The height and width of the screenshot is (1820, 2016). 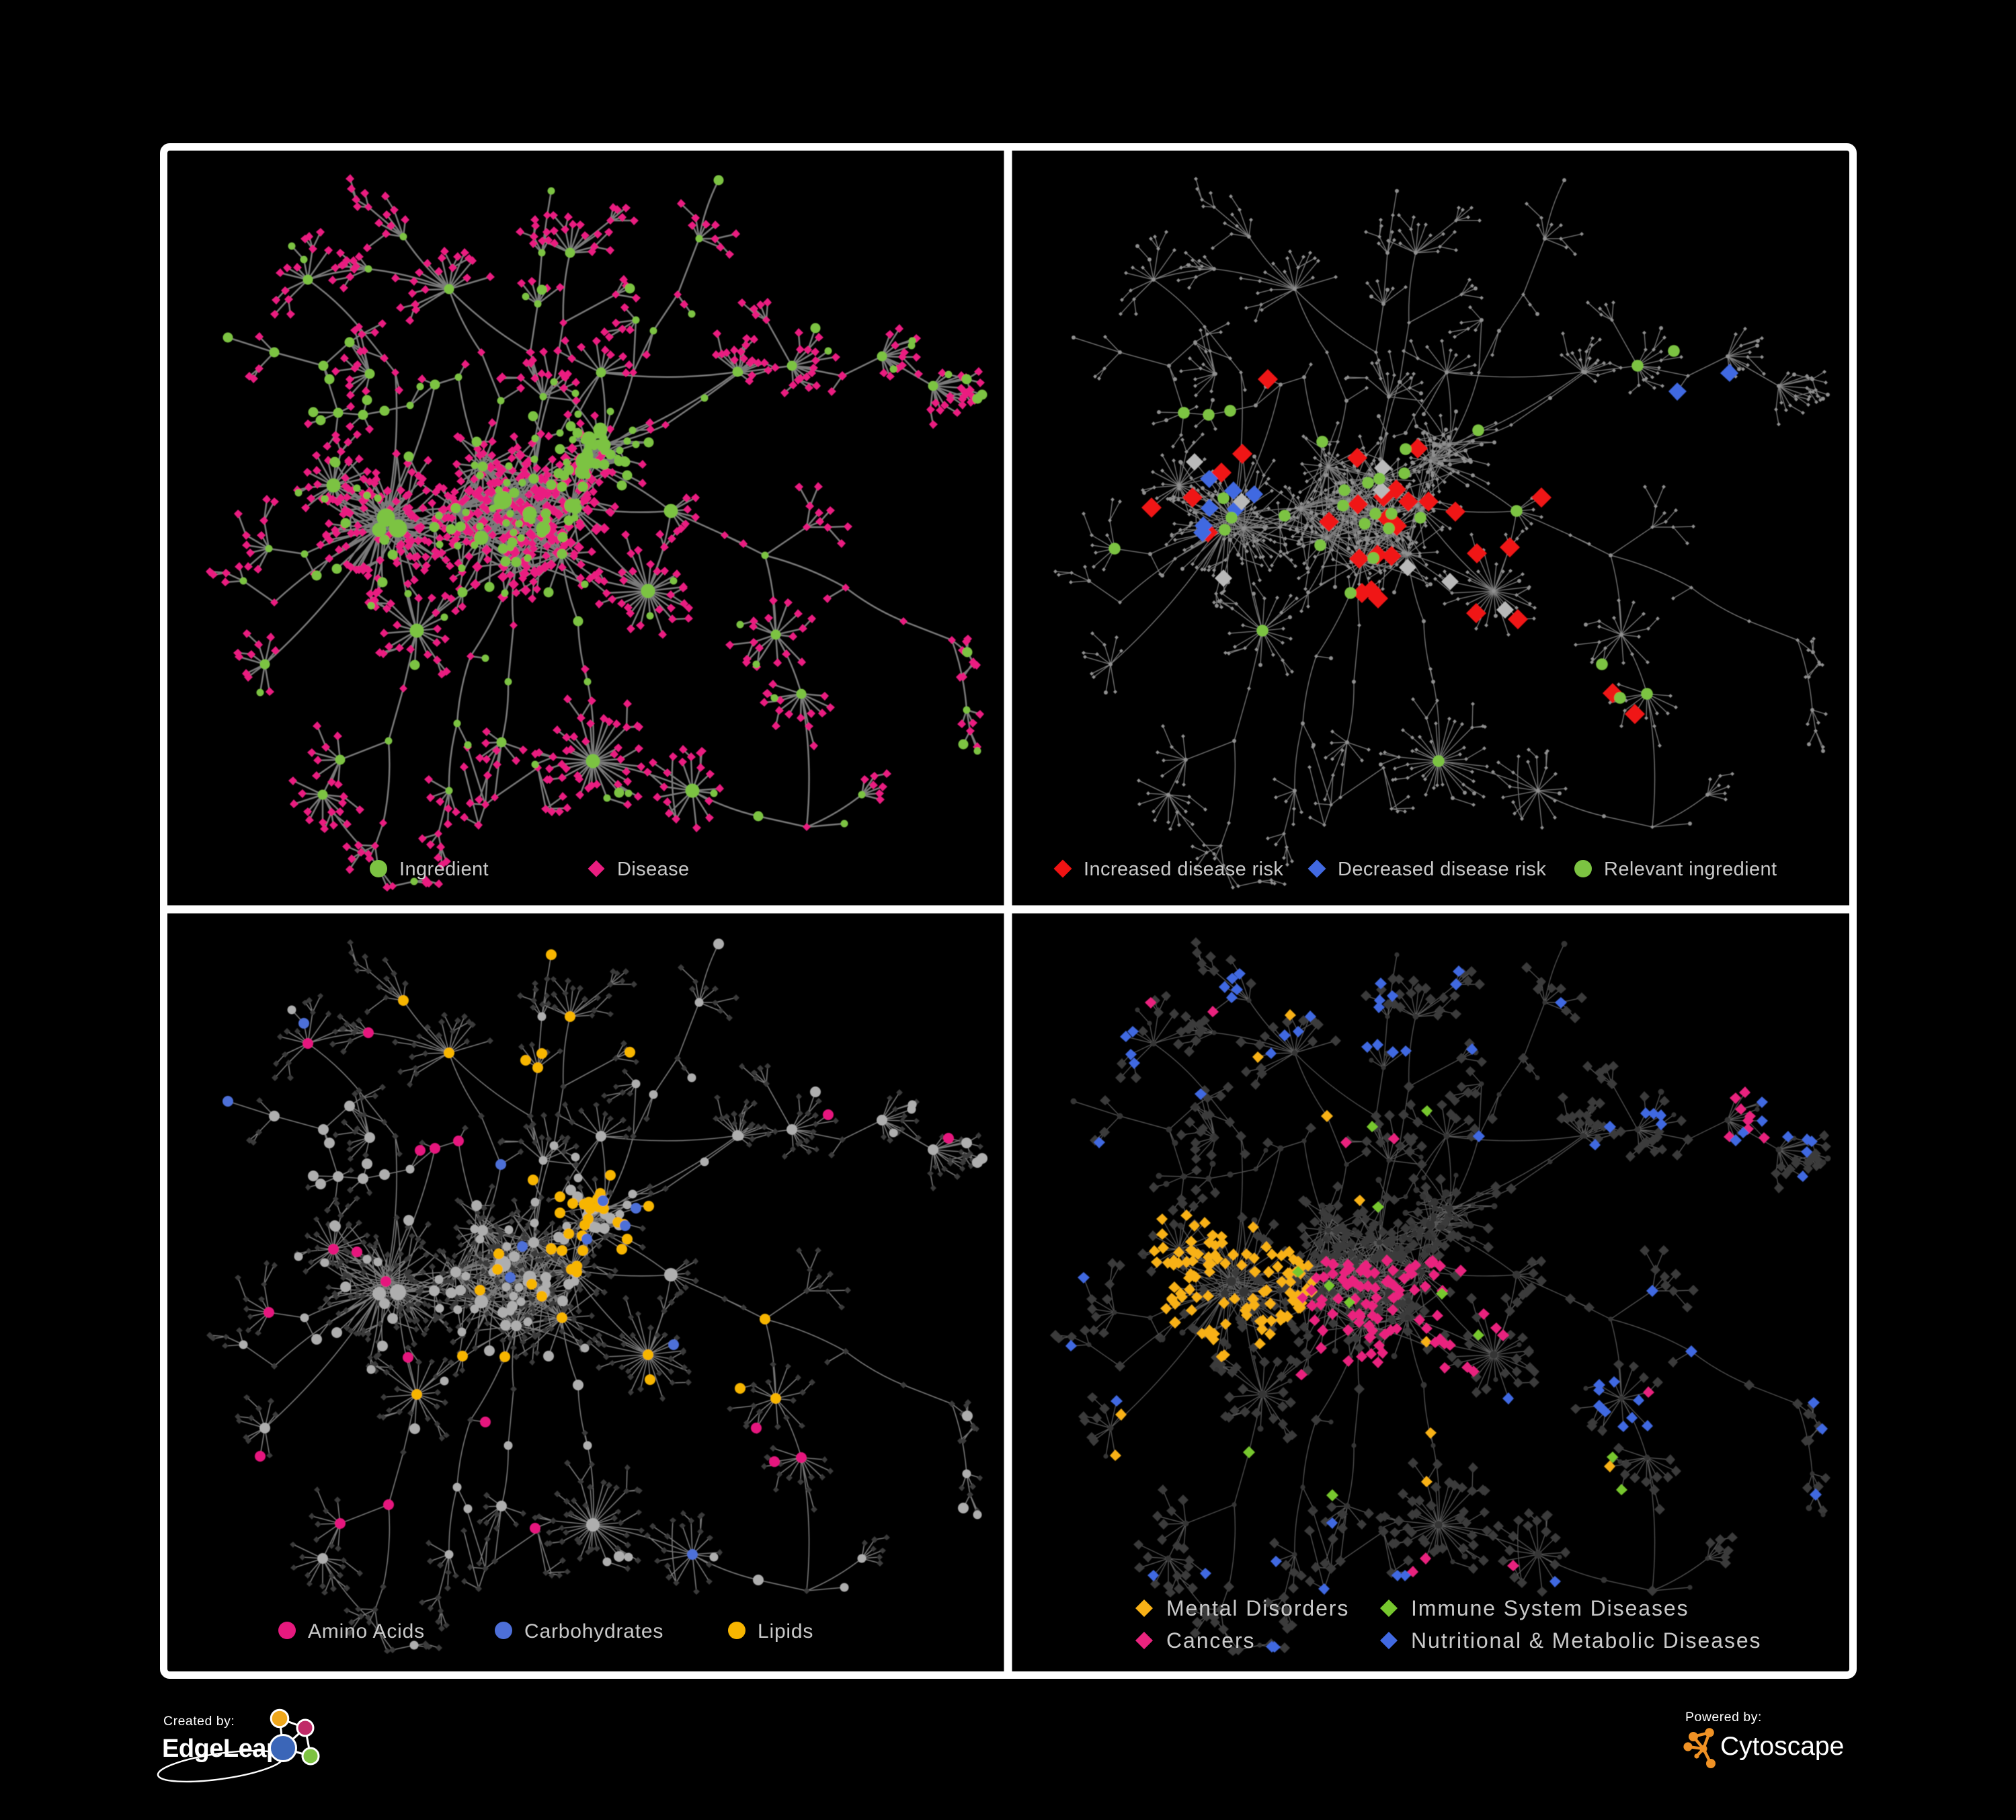 I want to click on svg-text: Created by:, so click(x=199, y=1721).